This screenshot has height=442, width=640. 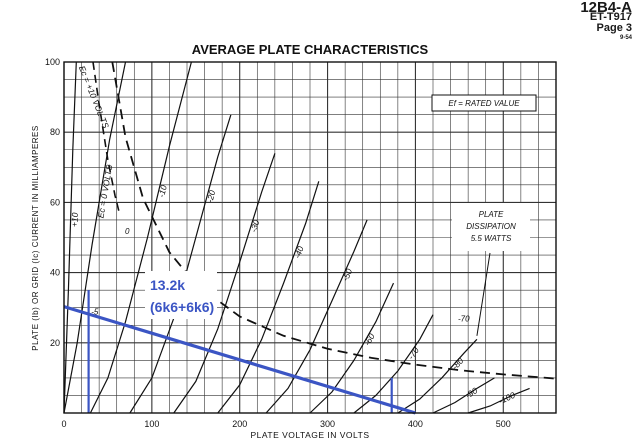 What do you see at coordinates (95, 312) in the screenshot?
I see `small-label: -5` at bounding box center [95, 312].